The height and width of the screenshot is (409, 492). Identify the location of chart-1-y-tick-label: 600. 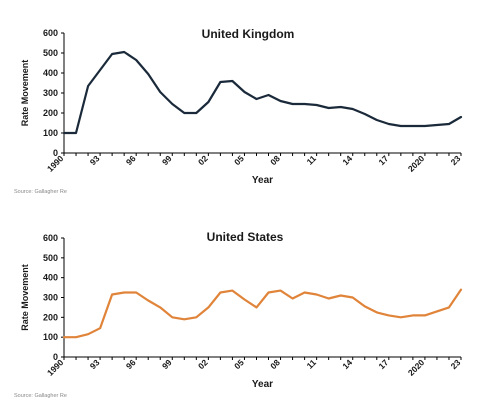
(50, 33).